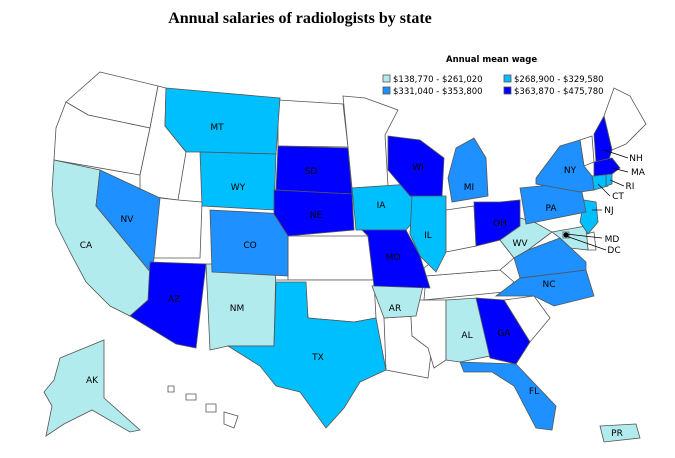 The image size is (675, 458). I want to click on dc-marker, so click(566, 235).